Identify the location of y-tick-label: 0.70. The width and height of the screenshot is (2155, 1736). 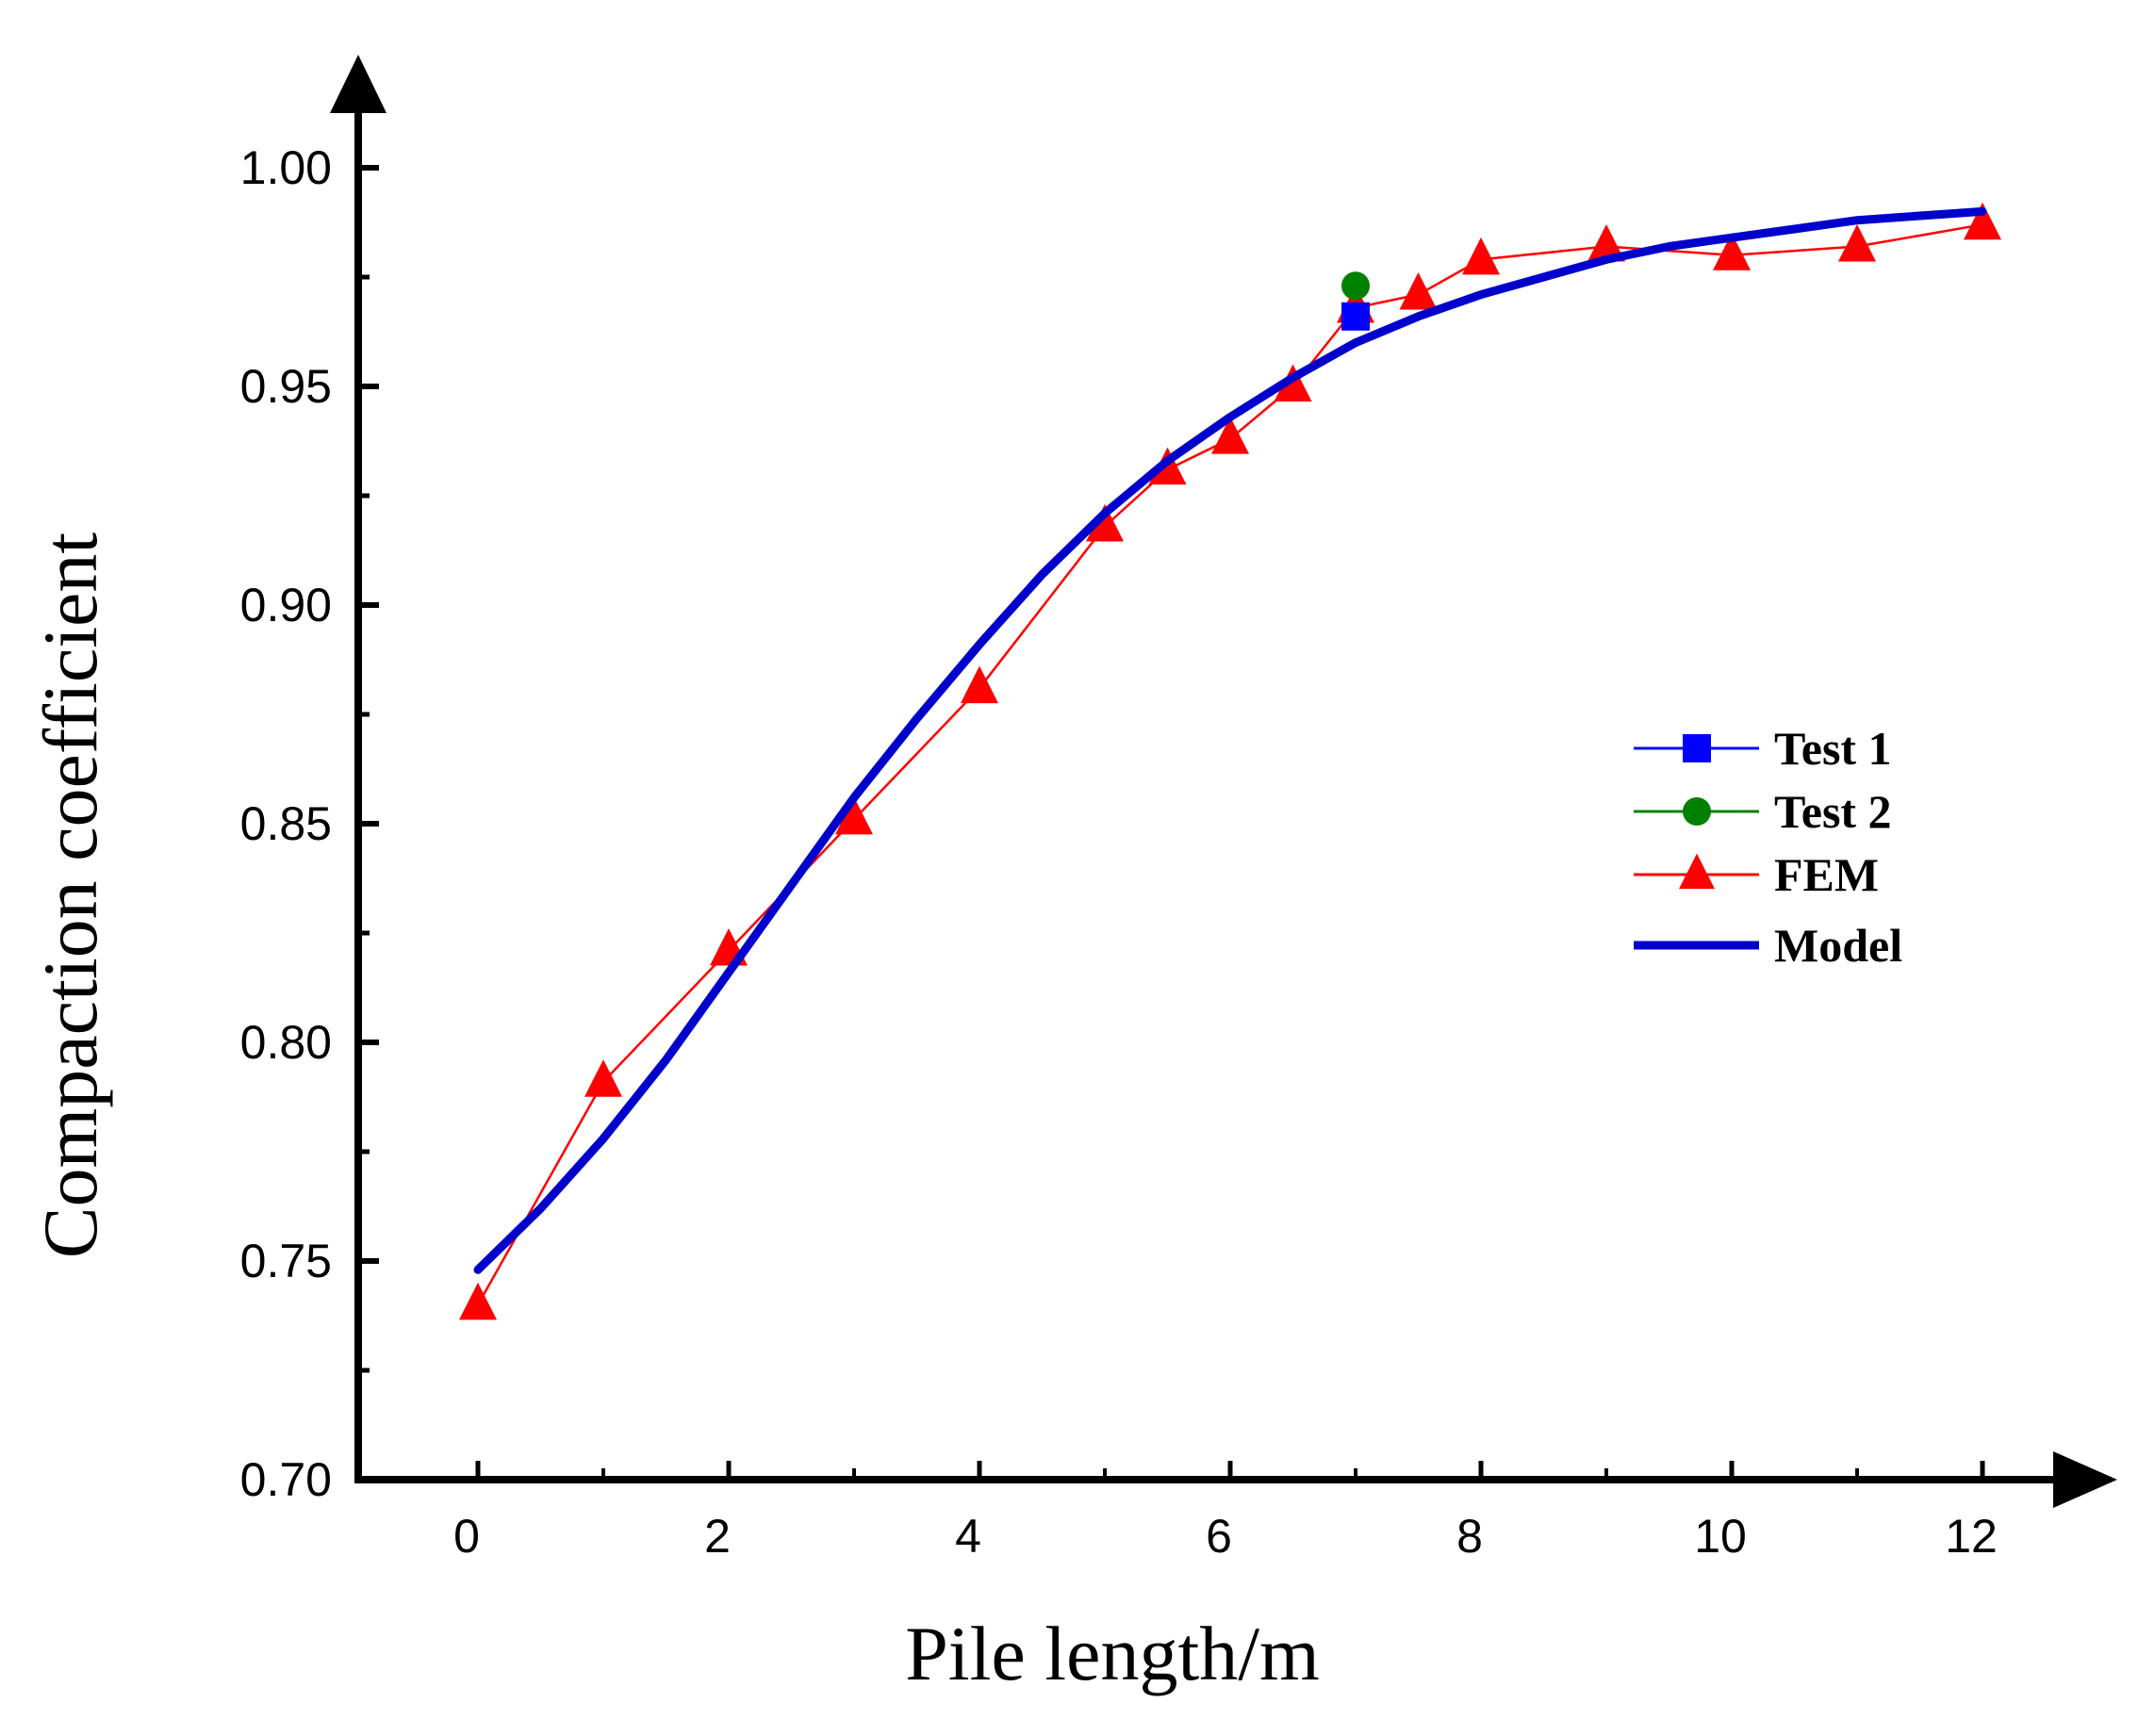
(286, 1479).